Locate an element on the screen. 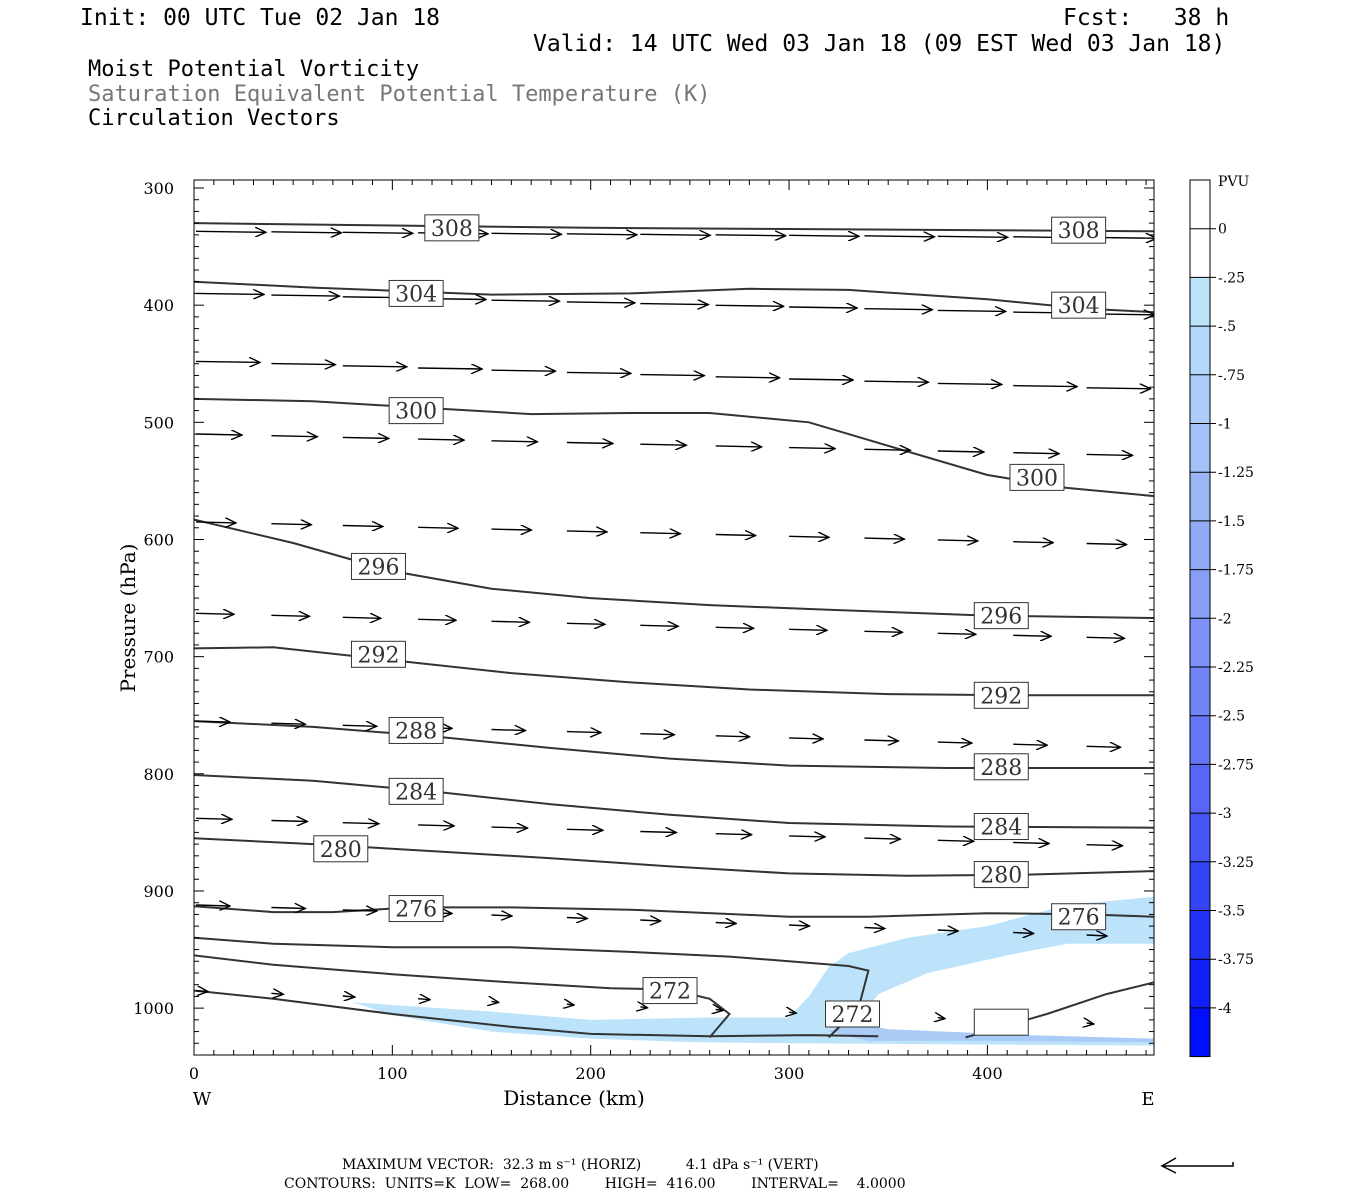 This screenshot has width=1350, height=1200. colorbar-tick-label: -.75 is located at coordinates (1231, 376).